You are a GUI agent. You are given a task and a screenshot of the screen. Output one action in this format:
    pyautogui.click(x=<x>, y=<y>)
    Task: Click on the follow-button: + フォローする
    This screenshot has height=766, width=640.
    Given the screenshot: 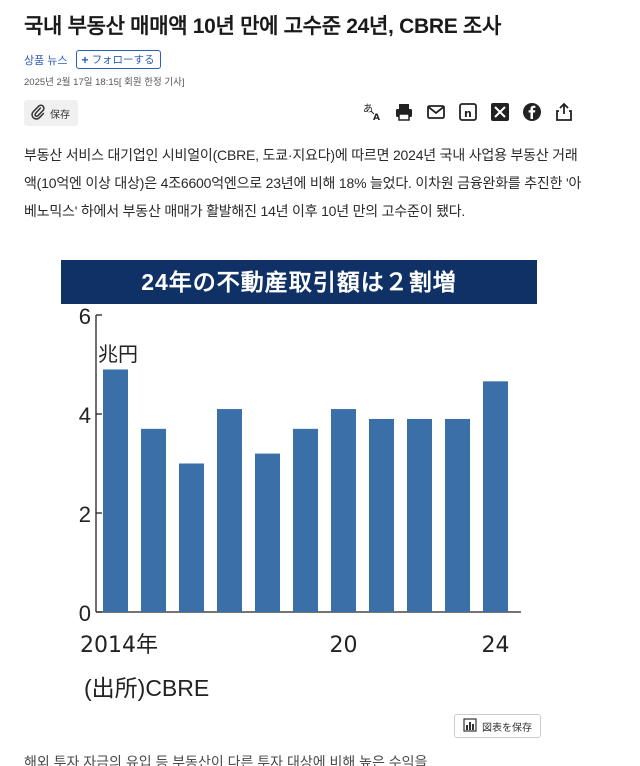 What is the action you would take?
    pyautogui.click(x=118, y=59)
    